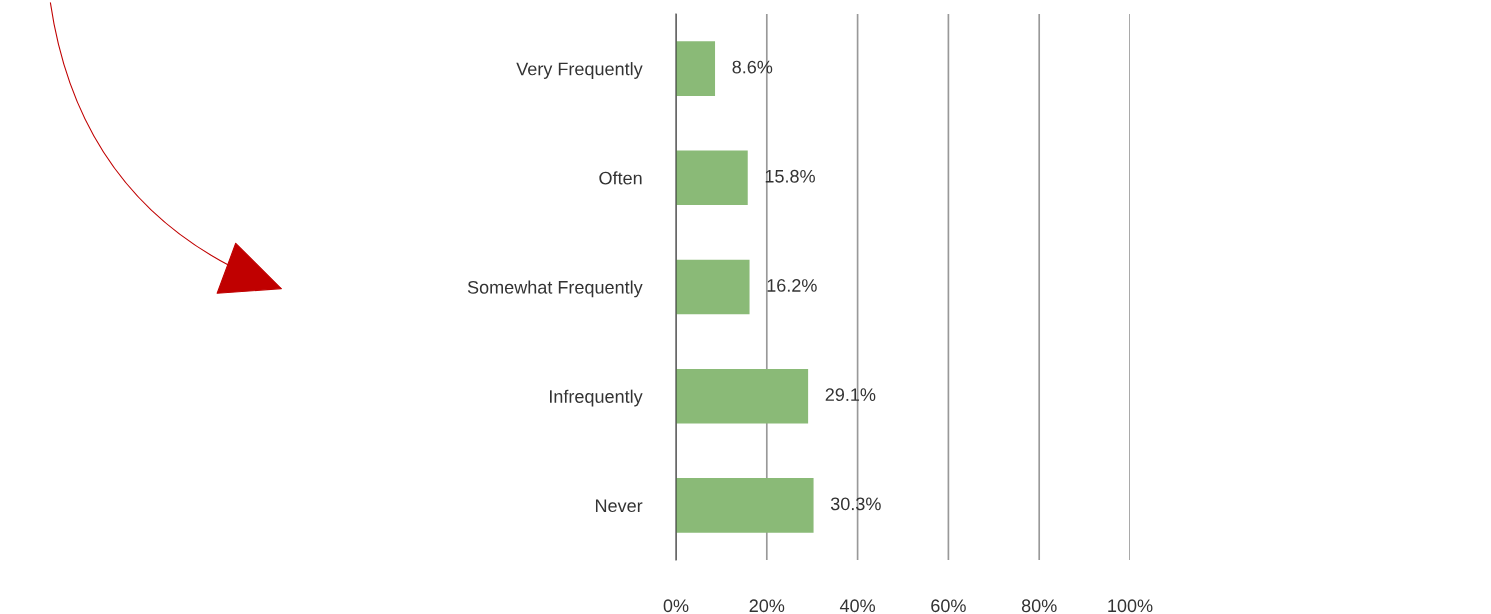  What do you see at coordinates (857, 606) in the screenshot?
I see `x-tick-label: 40%` at bounding box center [857, 606].